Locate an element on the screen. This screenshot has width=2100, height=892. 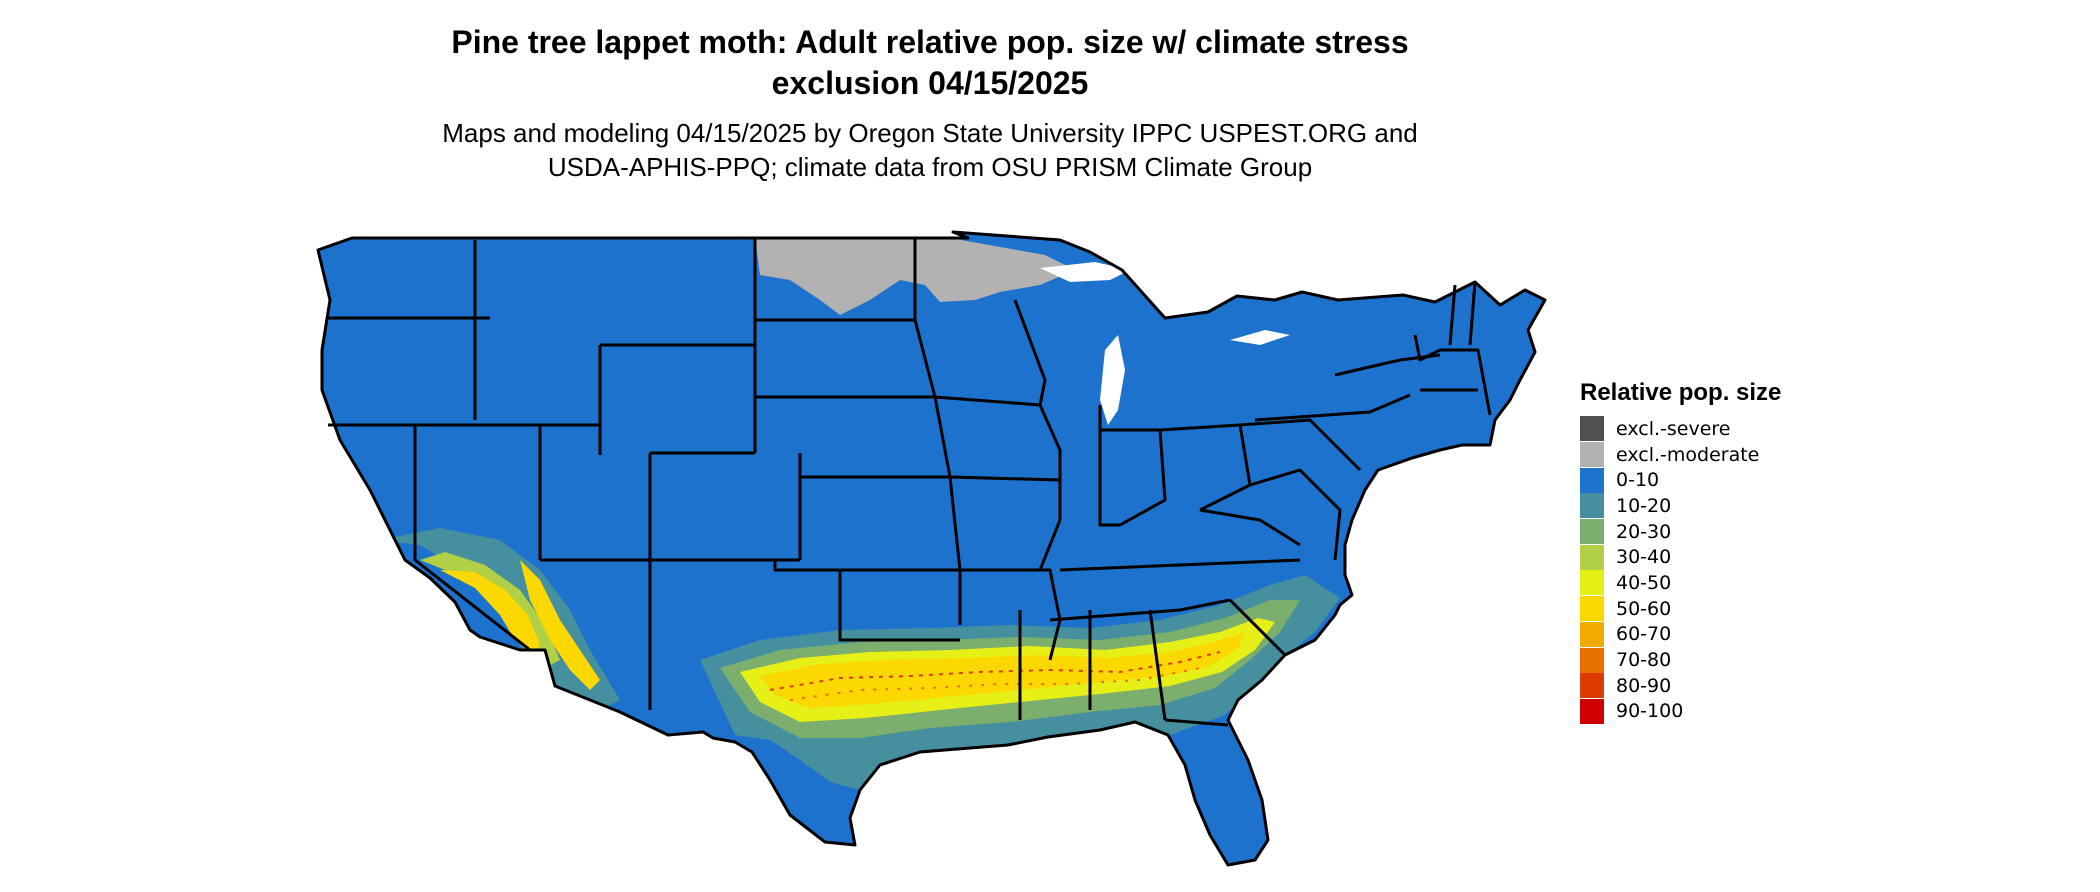
legend-label: 30-40 is located at coordinates (1644, 557).